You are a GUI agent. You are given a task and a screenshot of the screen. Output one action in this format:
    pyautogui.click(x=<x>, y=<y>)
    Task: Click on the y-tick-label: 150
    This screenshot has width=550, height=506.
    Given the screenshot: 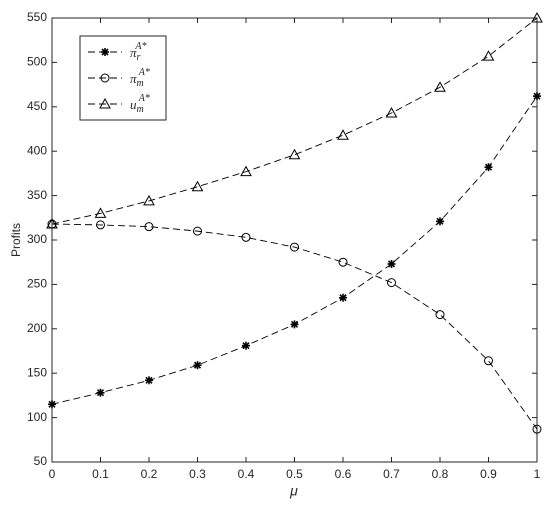 What is the action you would take?
    pyautogui.click(x=37, y=372)
    